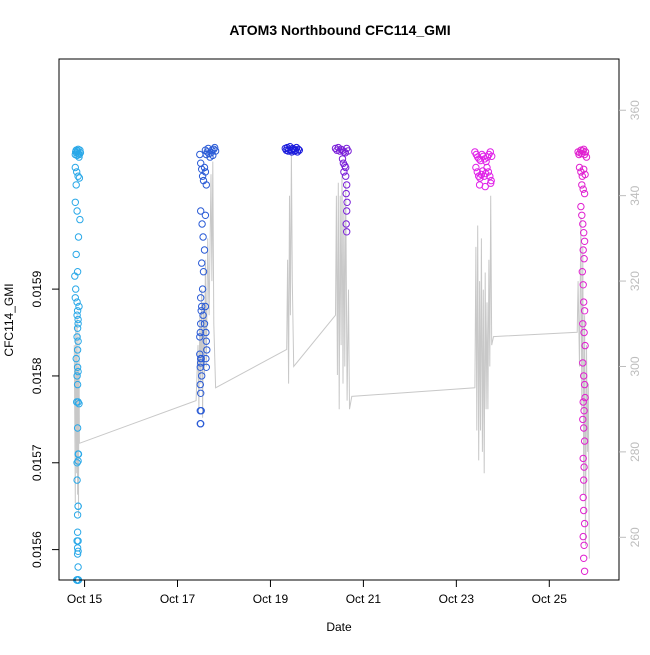 This screenshot has width=650, height=655. I want to click on y-tick-label: 0.0157, so click(37, 462).